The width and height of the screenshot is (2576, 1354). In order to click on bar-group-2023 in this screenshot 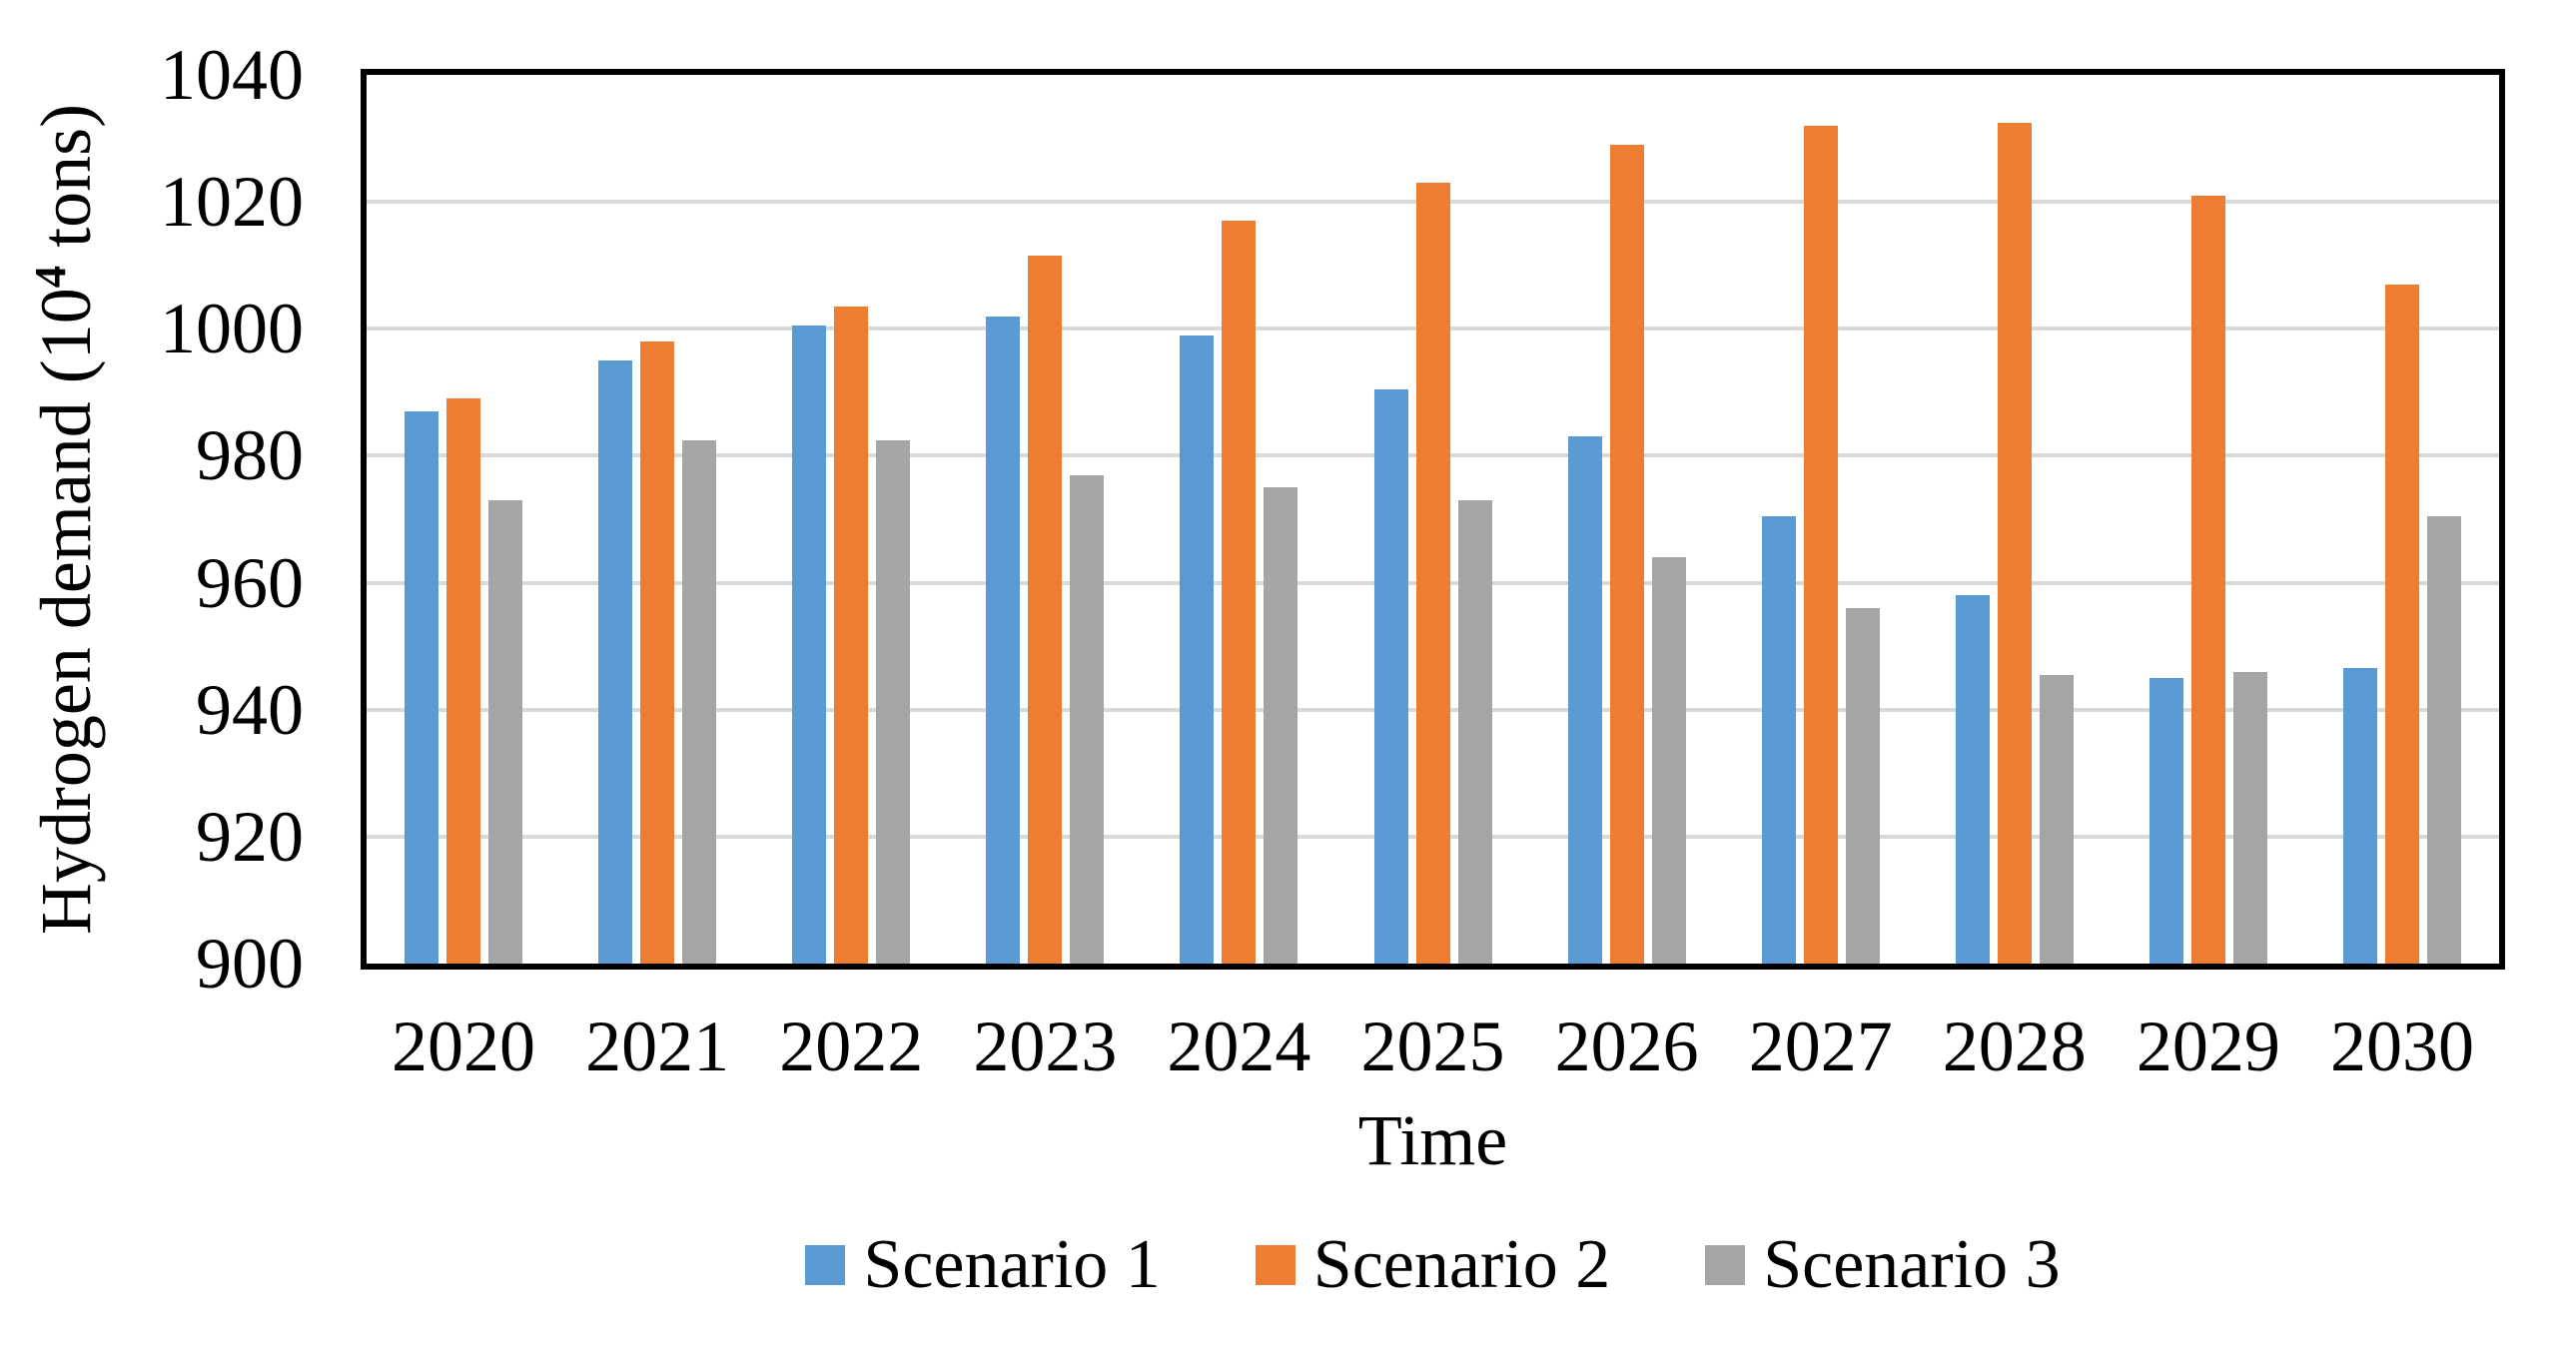, I will do `click(1045, 520)`.